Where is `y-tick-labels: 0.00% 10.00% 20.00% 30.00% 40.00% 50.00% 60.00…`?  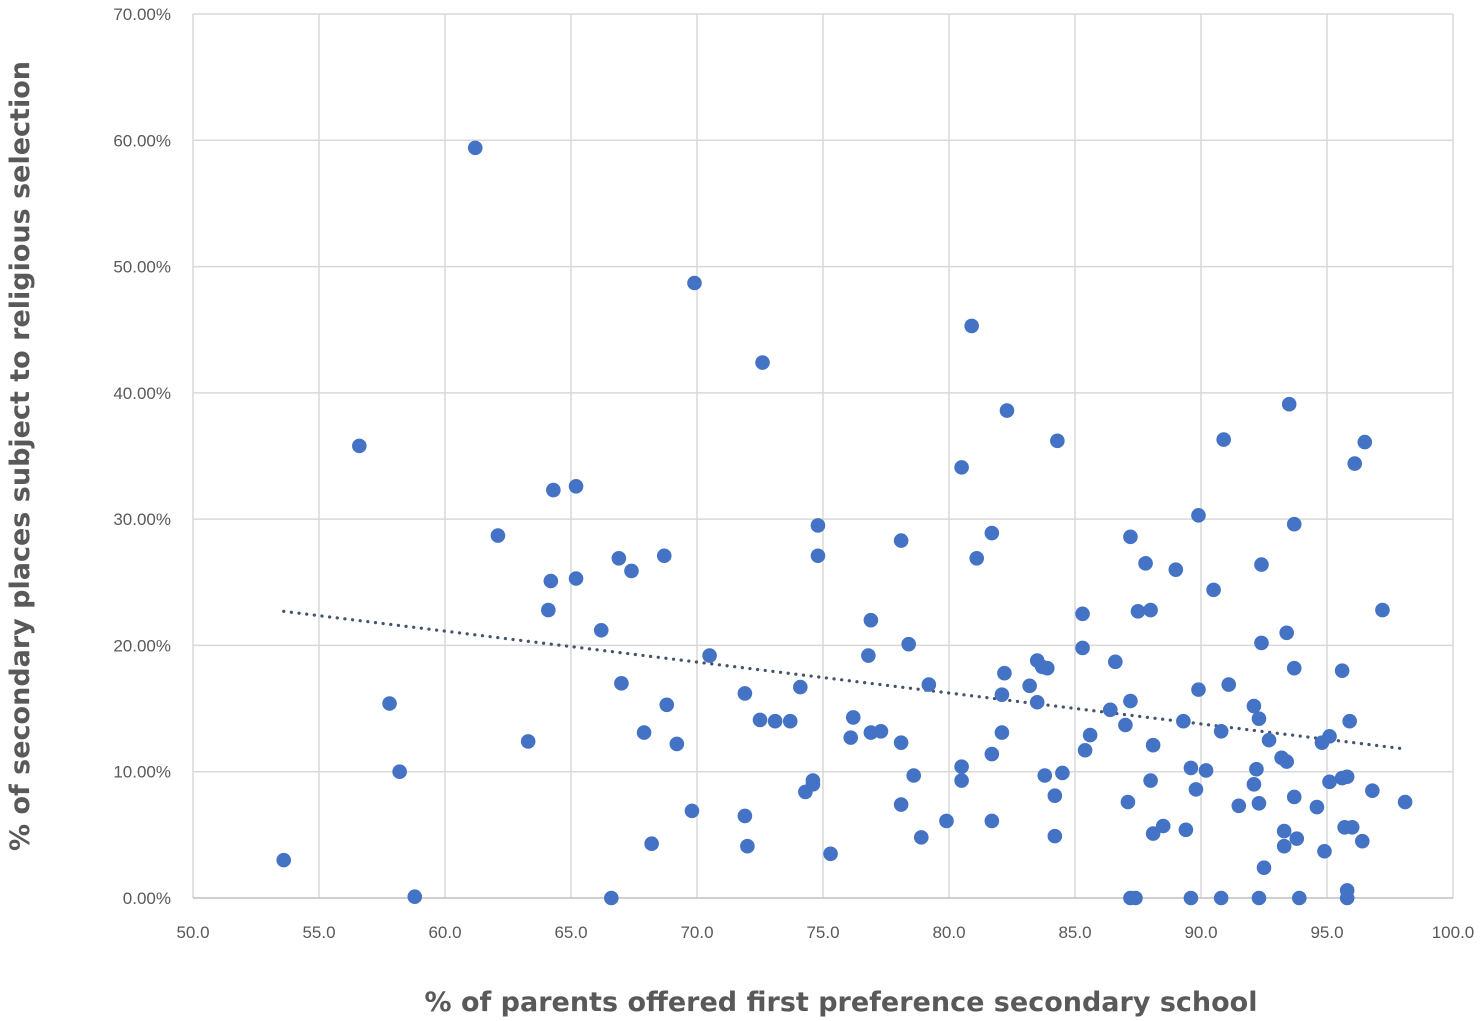
y-tick-labels: 0.00% 10.00% 20.00% 30.00% 40.00% 50.00% 60.00… is located at coordinates (142, 456).